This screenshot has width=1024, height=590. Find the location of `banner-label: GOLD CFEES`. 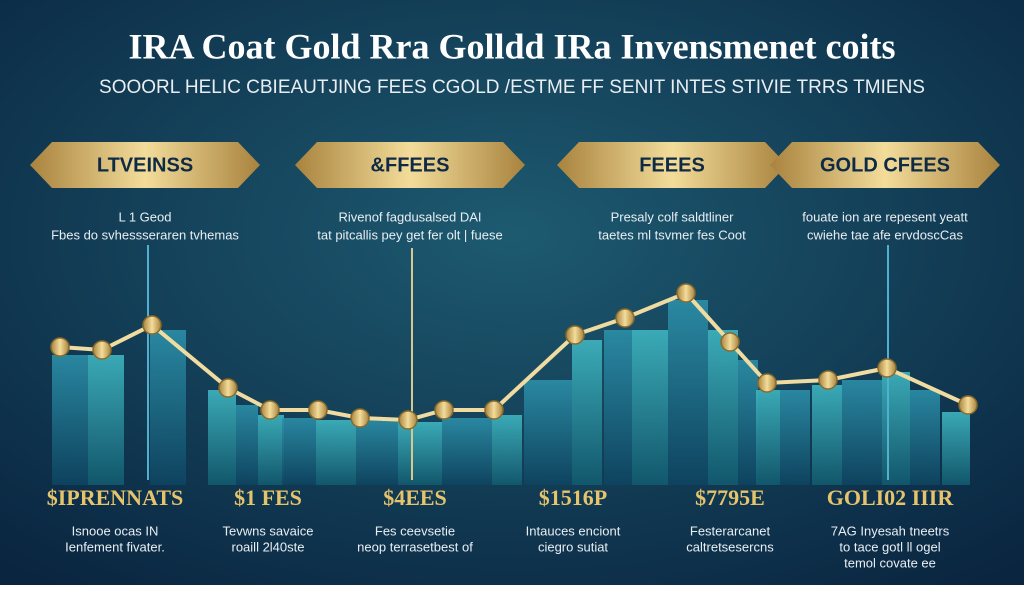

banner-label: GOLD CFEES is located at coordinates (885, 165).